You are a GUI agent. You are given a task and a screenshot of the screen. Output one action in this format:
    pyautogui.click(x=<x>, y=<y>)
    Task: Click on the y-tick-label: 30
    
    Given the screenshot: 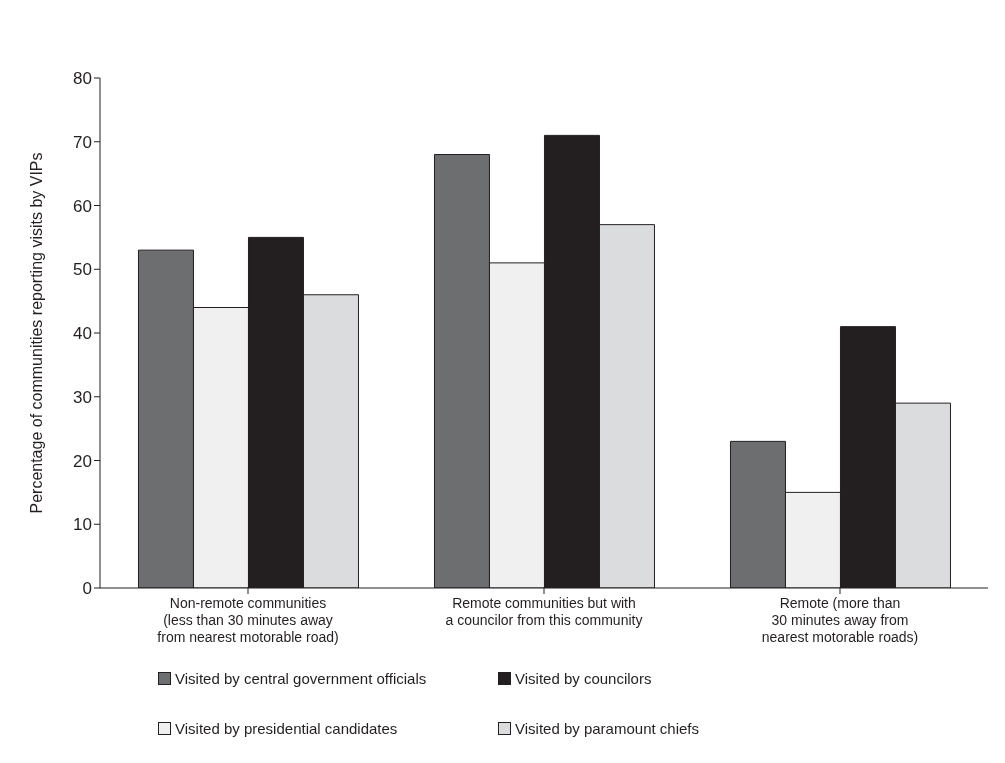 What is the action you would take?
    pyautogui.click(x=82, y=397)
    